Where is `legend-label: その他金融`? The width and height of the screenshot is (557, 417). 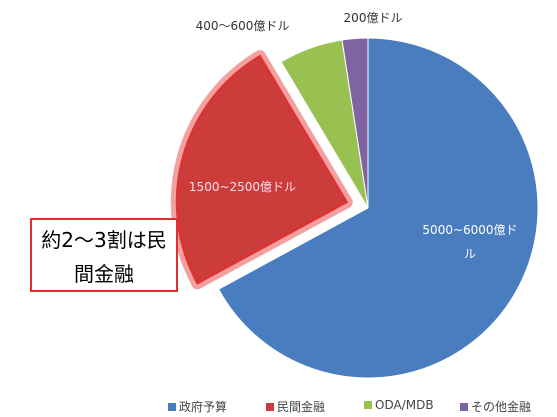 legend-label: その他金融 is located at coordinates (501, 407).